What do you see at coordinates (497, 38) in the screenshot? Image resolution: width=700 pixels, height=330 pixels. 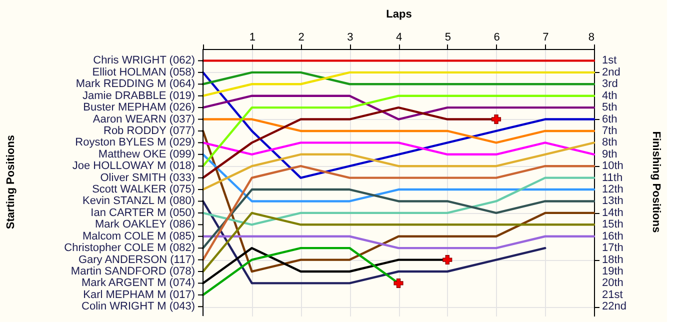 I see `x-tick-label: 6` at bounding box center [497, 38].